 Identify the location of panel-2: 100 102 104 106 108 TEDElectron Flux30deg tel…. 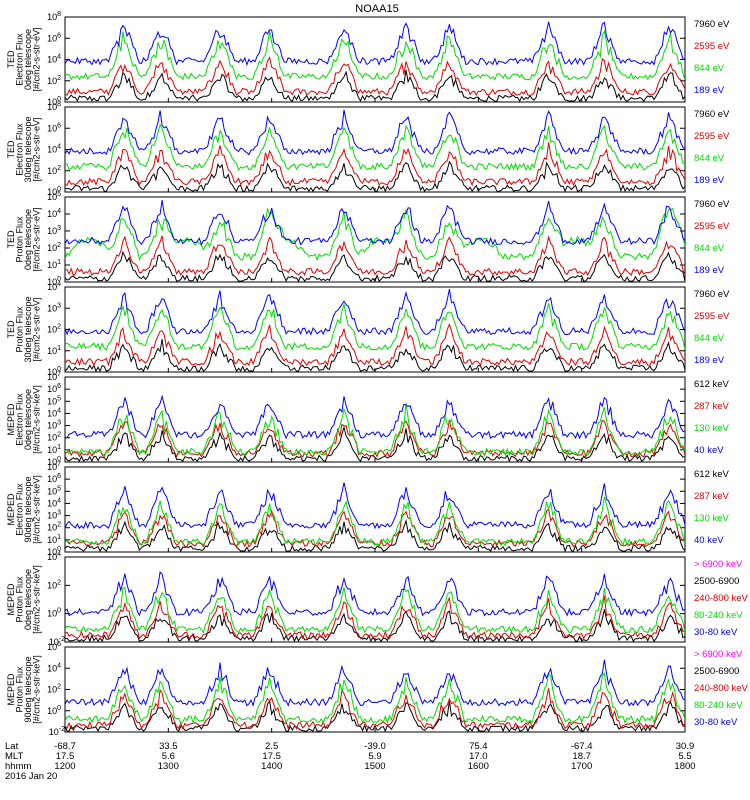
(368, 149).